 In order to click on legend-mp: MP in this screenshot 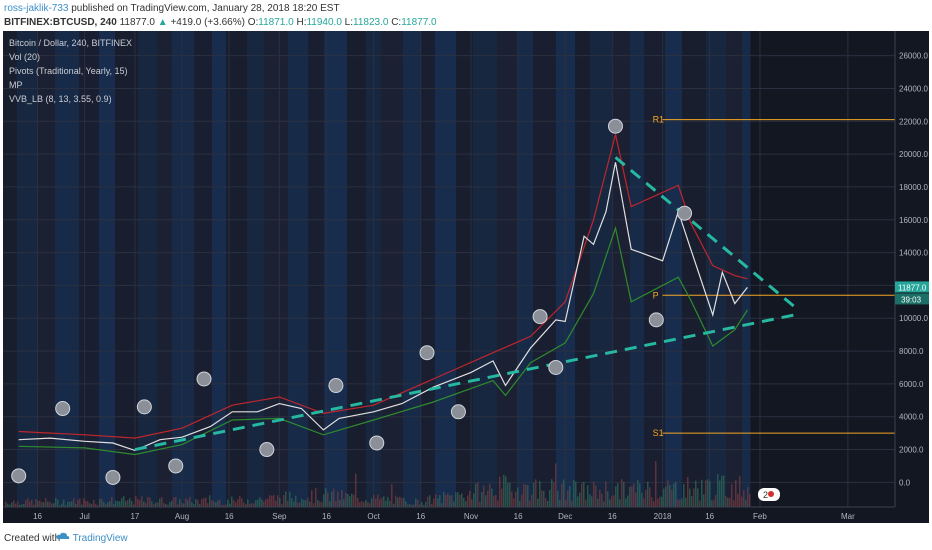, I will do `click(16, 85)`.